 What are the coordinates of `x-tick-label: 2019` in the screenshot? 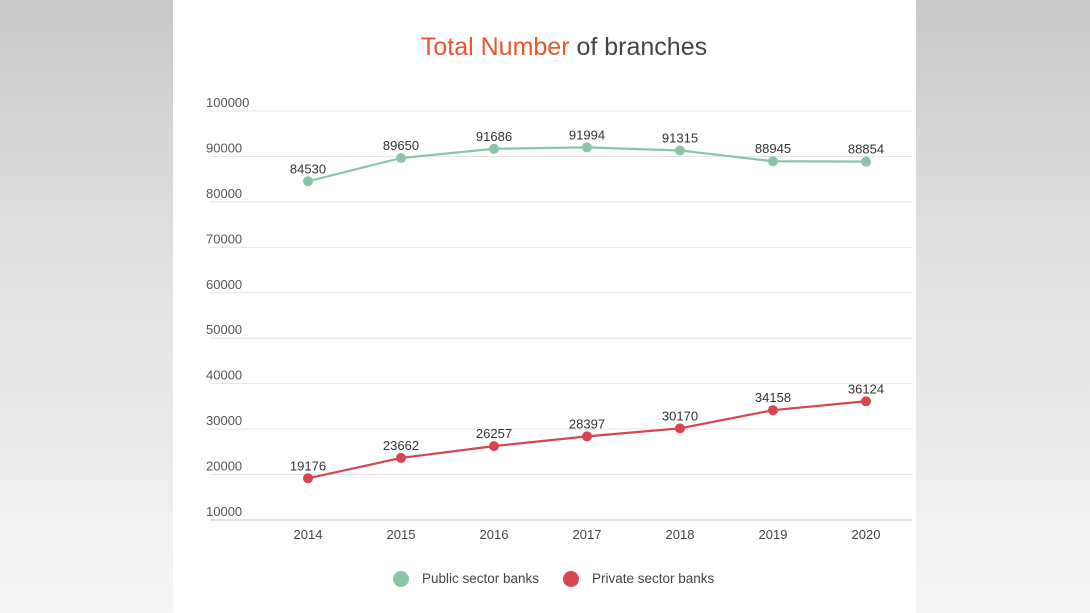 It's located at (773, 534).